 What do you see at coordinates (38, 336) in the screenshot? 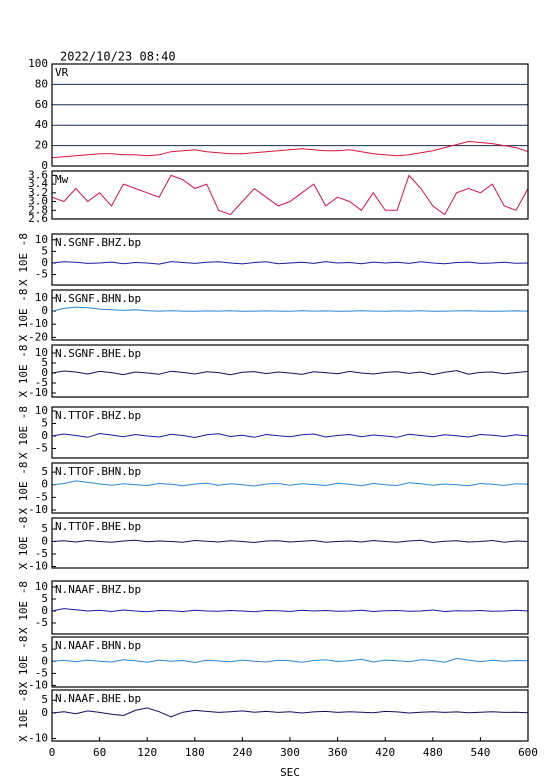
I see `y-tick-label: -20` at bounding box center [38, 336].